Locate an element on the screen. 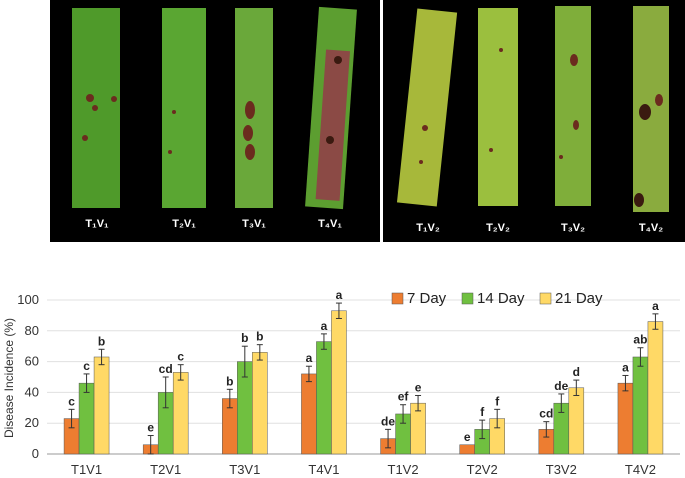  leaf-t1v2 is located at coordinates (427, 107).